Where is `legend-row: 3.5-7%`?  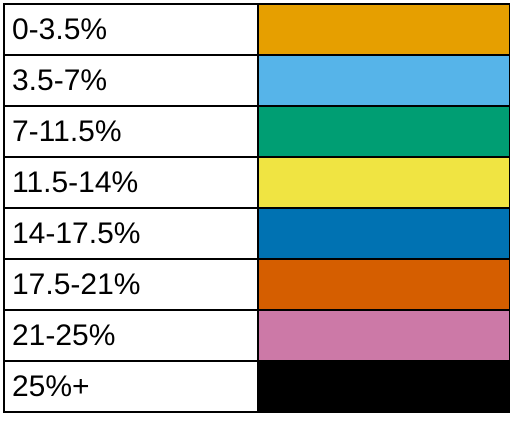 legend-row: 3.5-7% is located at coordinates (256, 80).